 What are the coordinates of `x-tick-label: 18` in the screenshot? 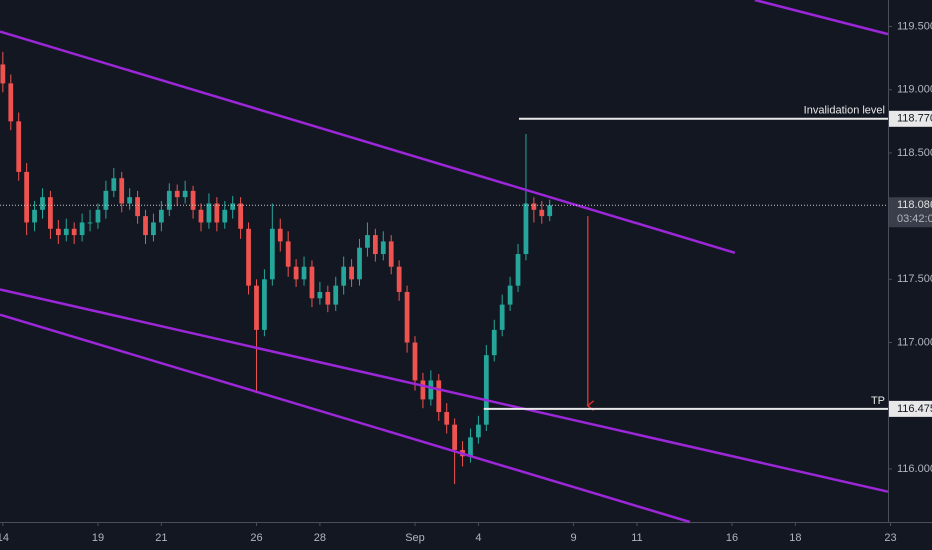 It's located at (795, 538).